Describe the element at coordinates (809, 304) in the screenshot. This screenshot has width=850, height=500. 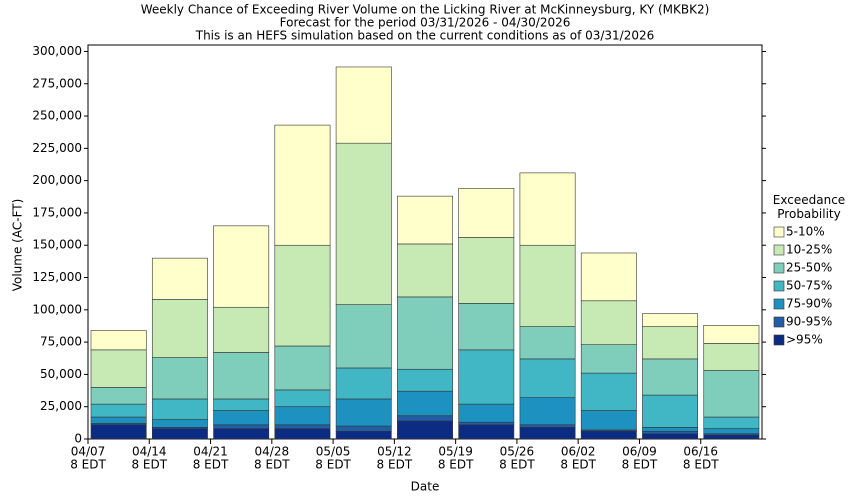
I see `legend-label: 75-90%` at that location.